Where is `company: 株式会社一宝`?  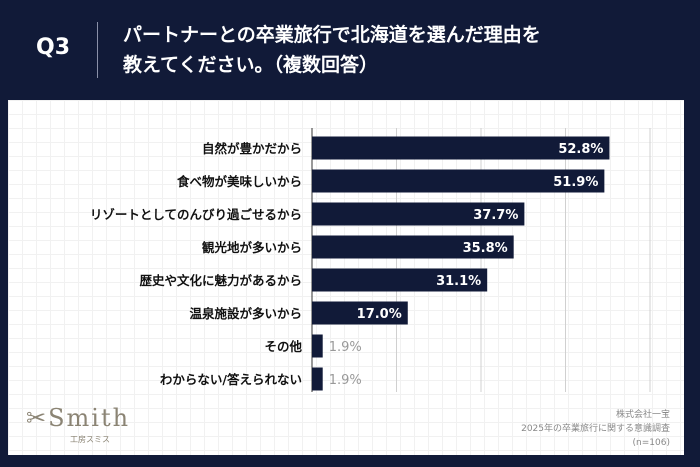 company: 株式会社一宝 is located at coordinates (642, 415).